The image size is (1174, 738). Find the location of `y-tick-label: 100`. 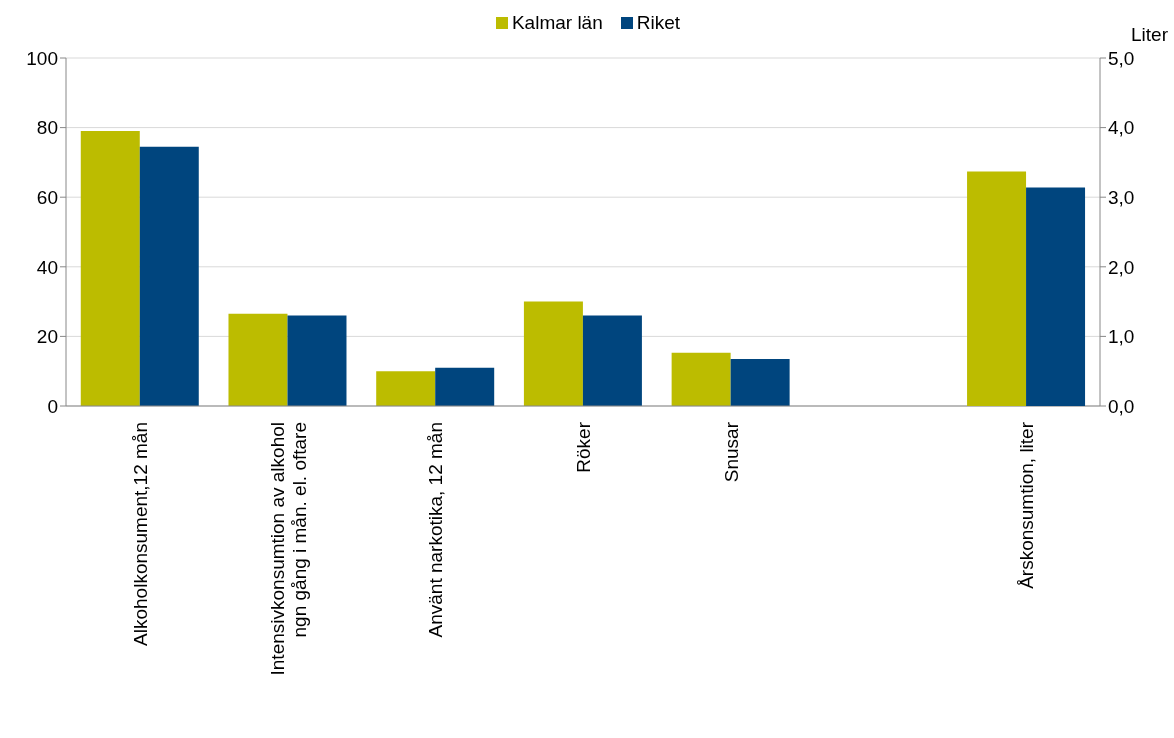

y-tick-label: 100 is located at coordinates (42, 58).